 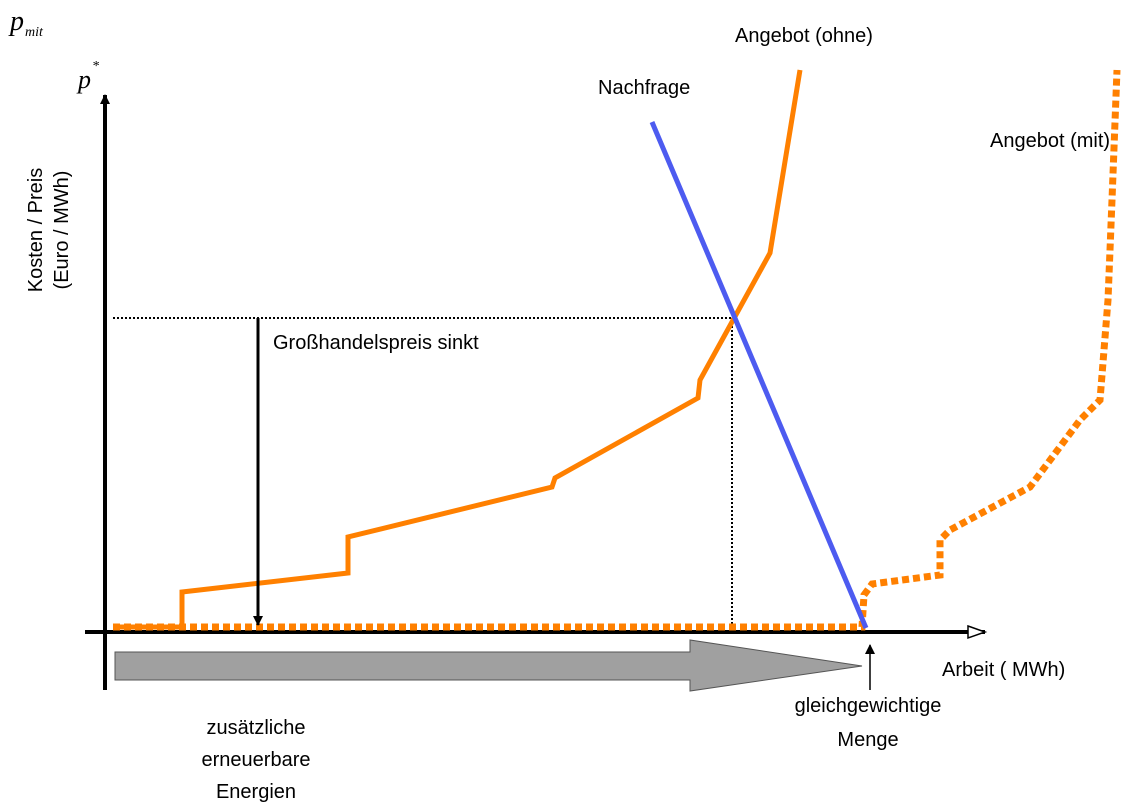 I want to click on p-star-superscript: *, so click(x=95, y=66).